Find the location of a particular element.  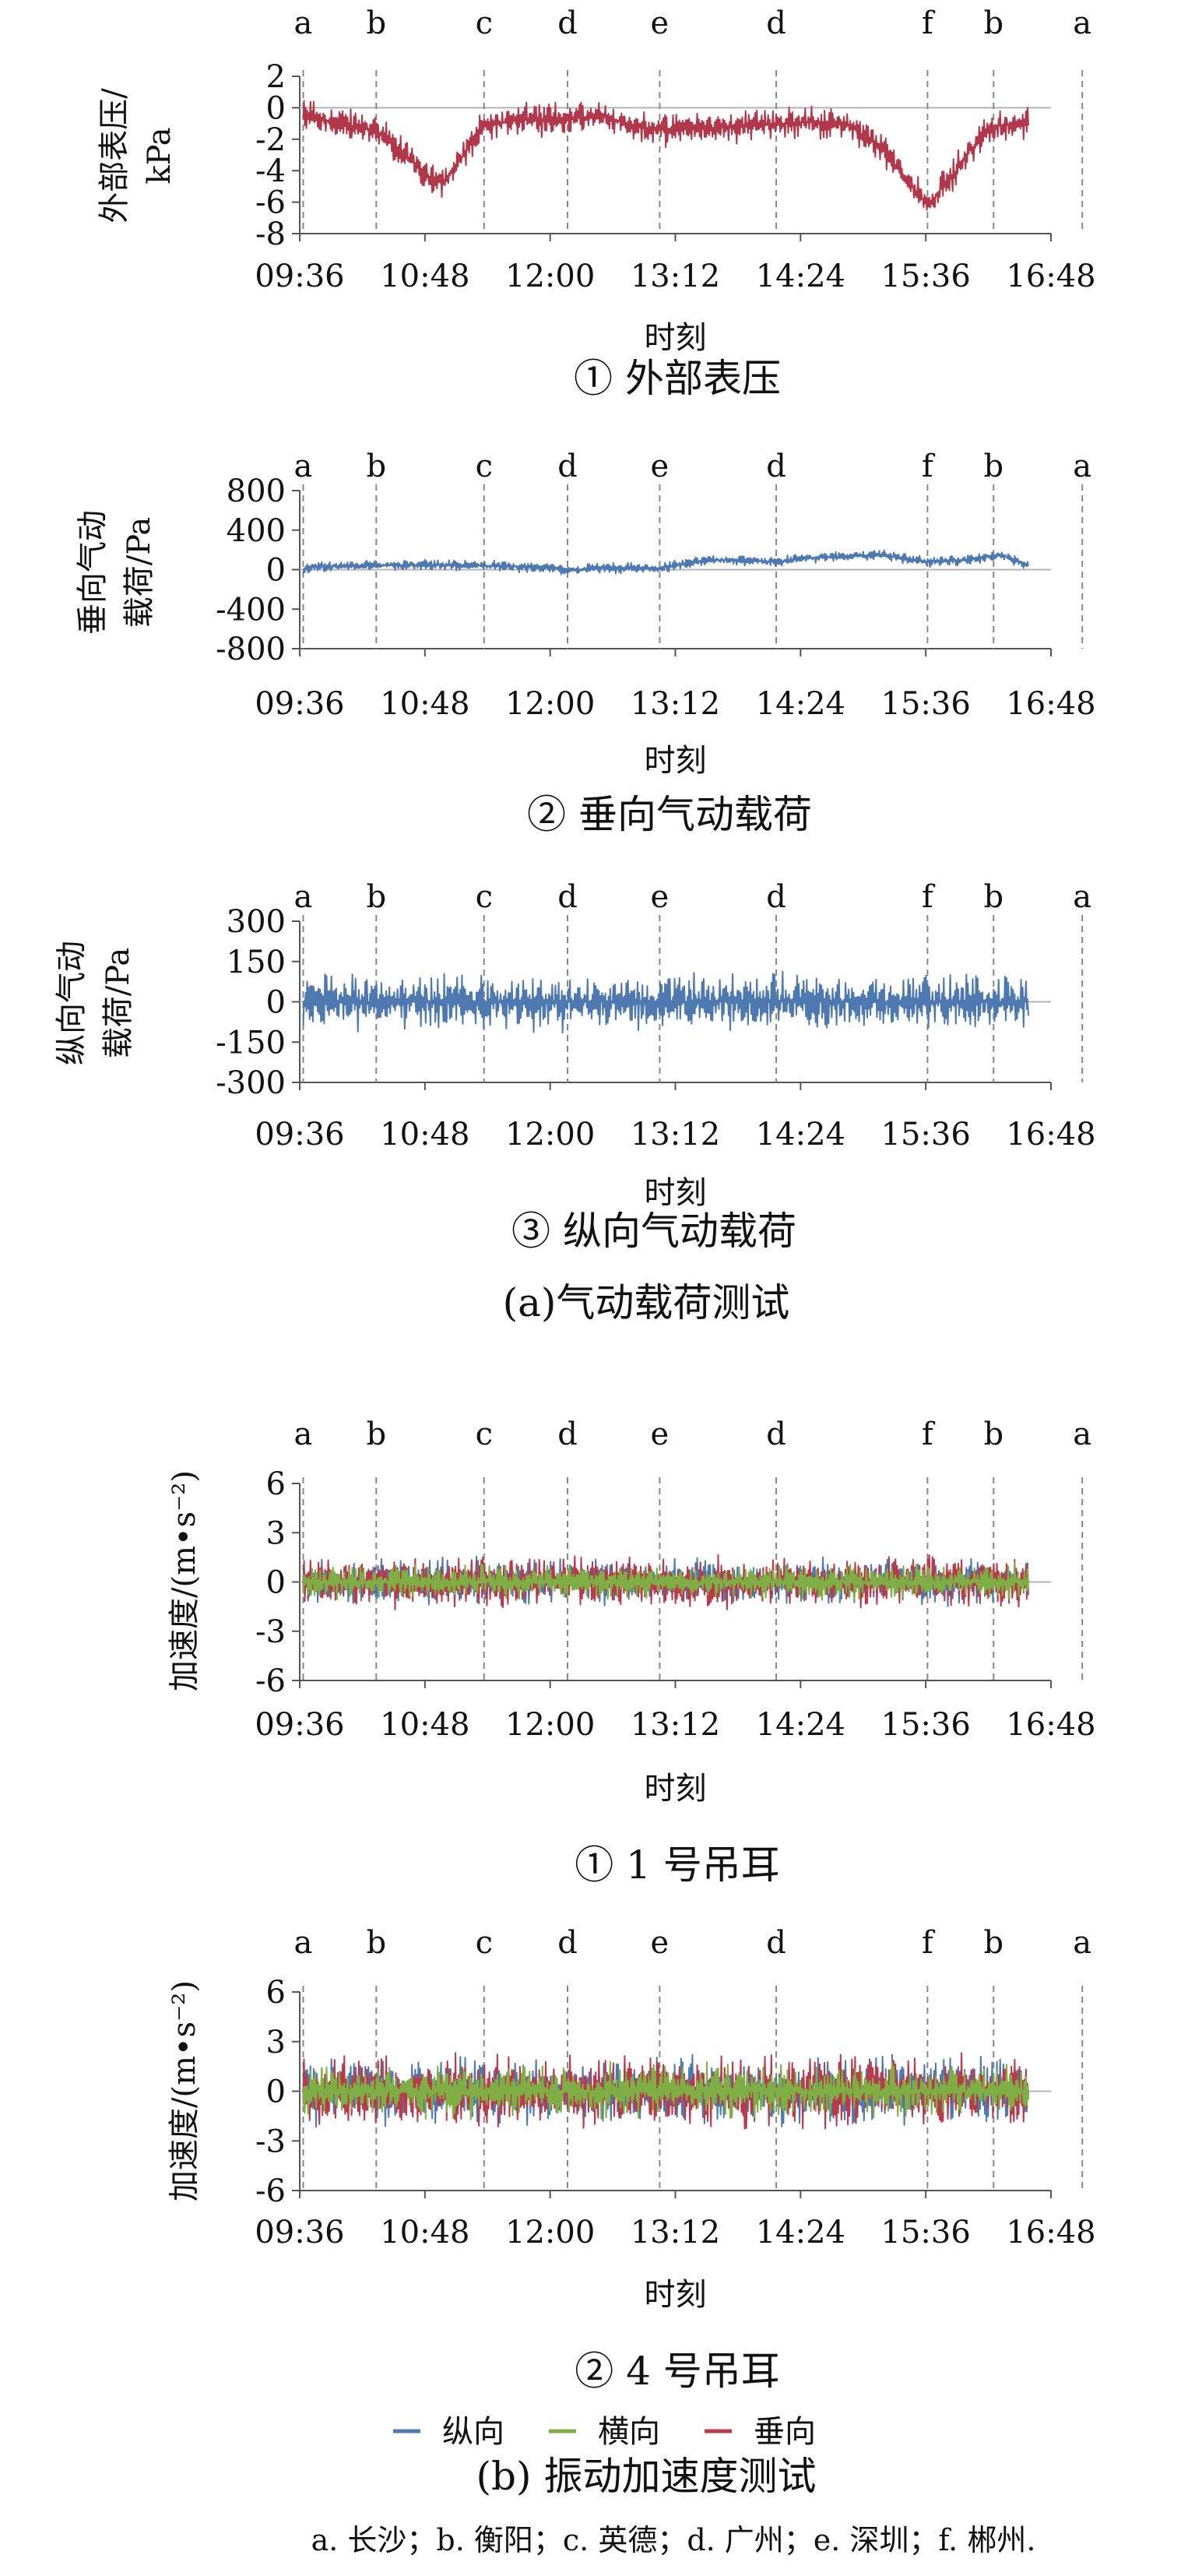

subtitle-lug-1: ① 1 号吊耳 is located at coordinates (678, 1865).